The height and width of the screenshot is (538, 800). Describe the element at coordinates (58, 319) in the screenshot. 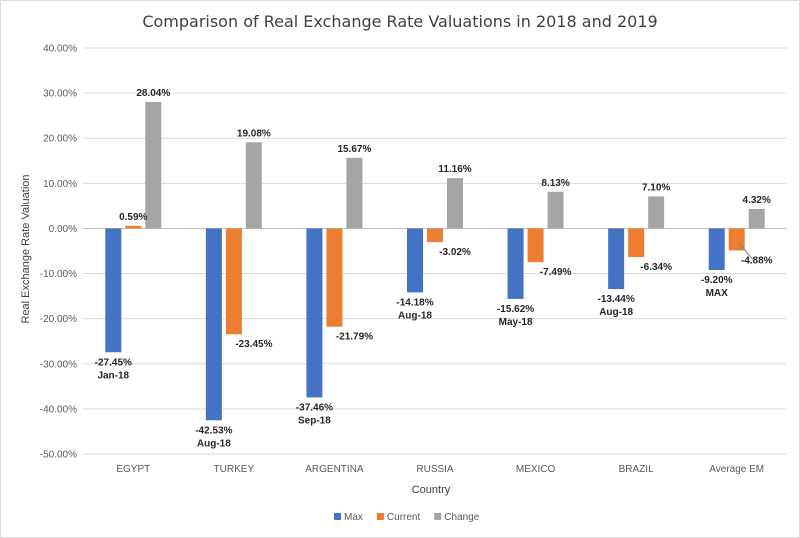

I see `y-tick-label: -20.00%` at that location.